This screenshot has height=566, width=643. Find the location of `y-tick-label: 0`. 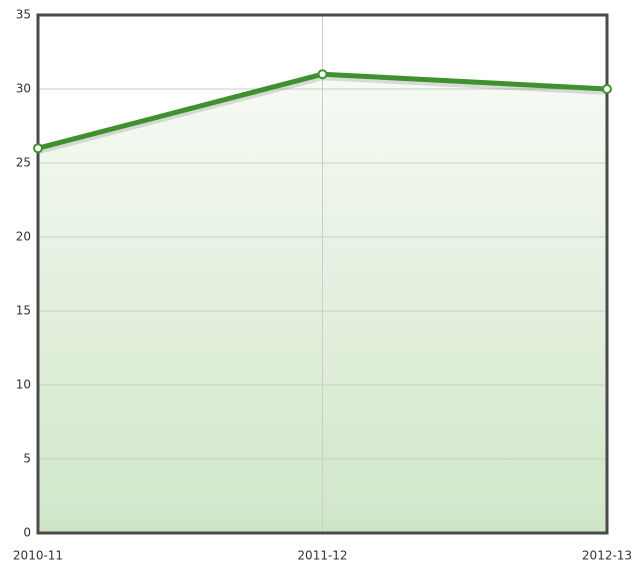

y-tick-label: 0 is located at coordinates (27, 533).